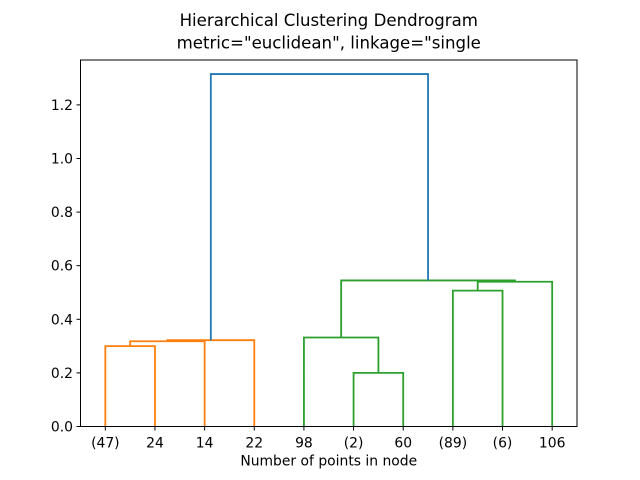  Describe the element at coordinates (503, 444) in the screenshot. I see `x-tick-label: (6)` at that location.